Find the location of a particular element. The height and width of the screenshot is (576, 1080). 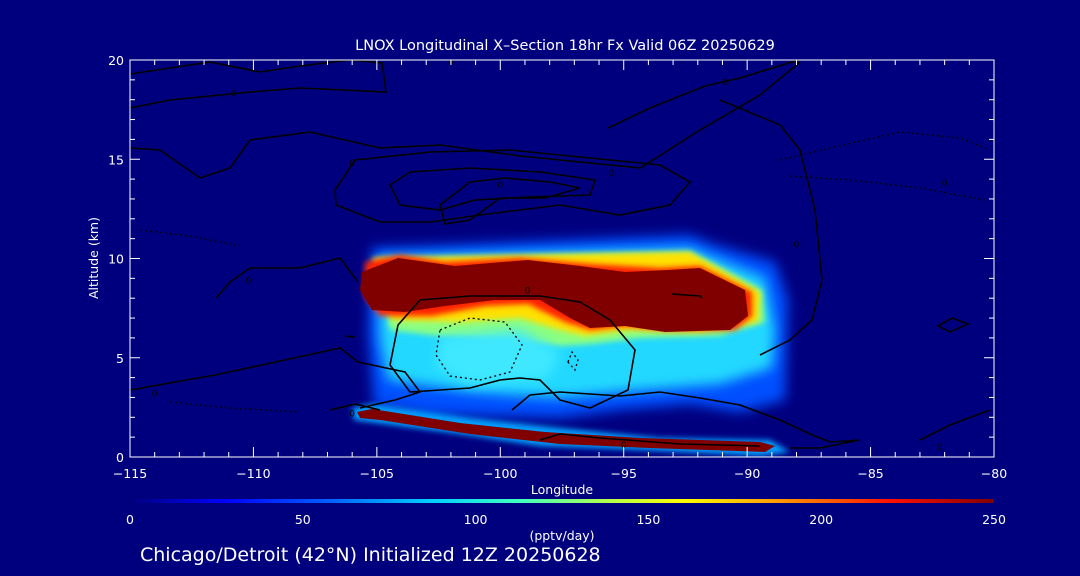

colorbar-ticks: 0 50 100 150 200 250 is located at coordinates (566, 519).